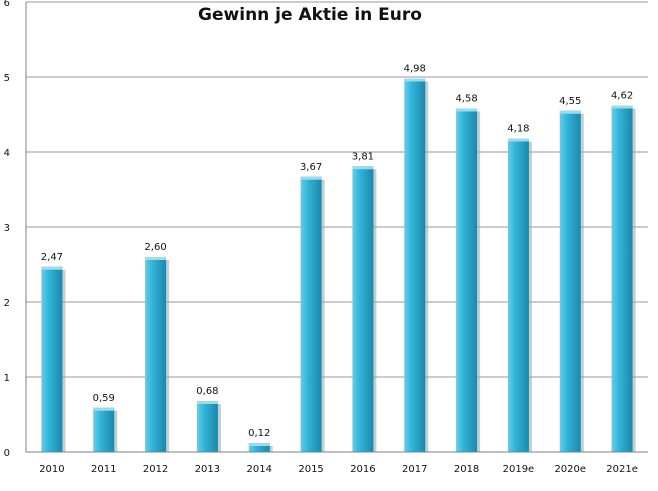 Image resolution: width=658 pixels, height=491 pixels. Describe the element at coordinates (155, 247) in the screenshot. I see `data-label: 2,60` at that location.